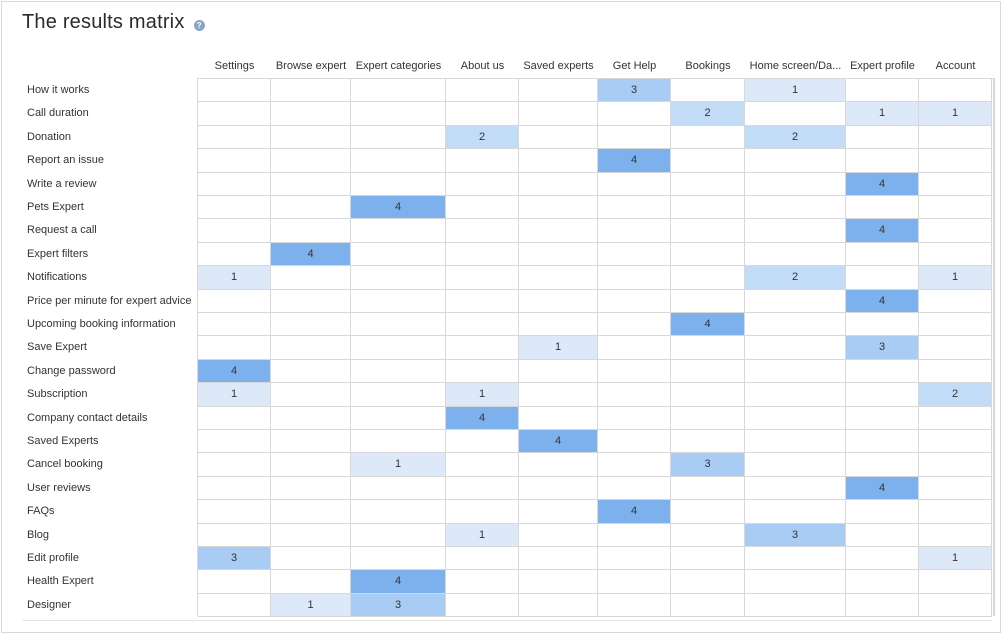  Describe the element at coordinates (199, 25) in the screenshot. I see `question-icon: ?` at that location.